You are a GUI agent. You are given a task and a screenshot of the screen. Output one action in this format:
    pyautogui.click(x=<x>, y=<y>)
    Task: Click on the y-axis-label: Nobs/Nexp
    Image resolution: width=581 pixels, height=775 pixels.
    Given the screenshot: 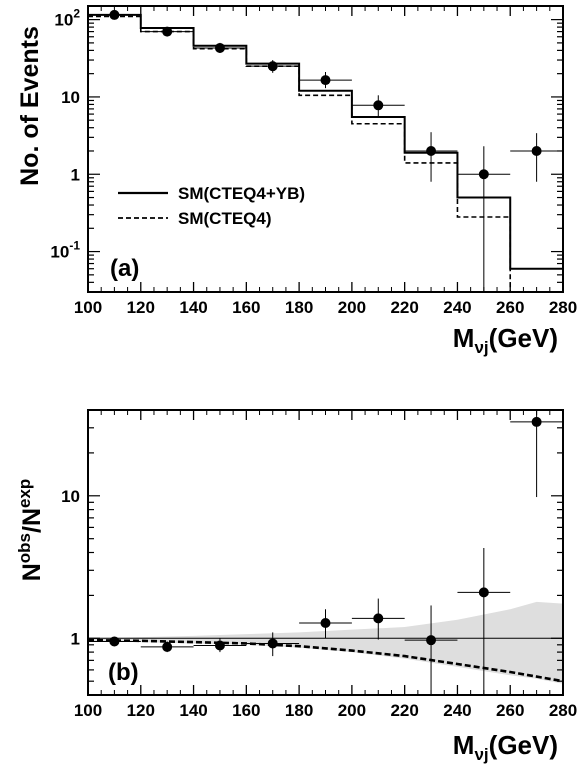 What is the action you would take?
    pyautogui.click(x=30, y=530)
    